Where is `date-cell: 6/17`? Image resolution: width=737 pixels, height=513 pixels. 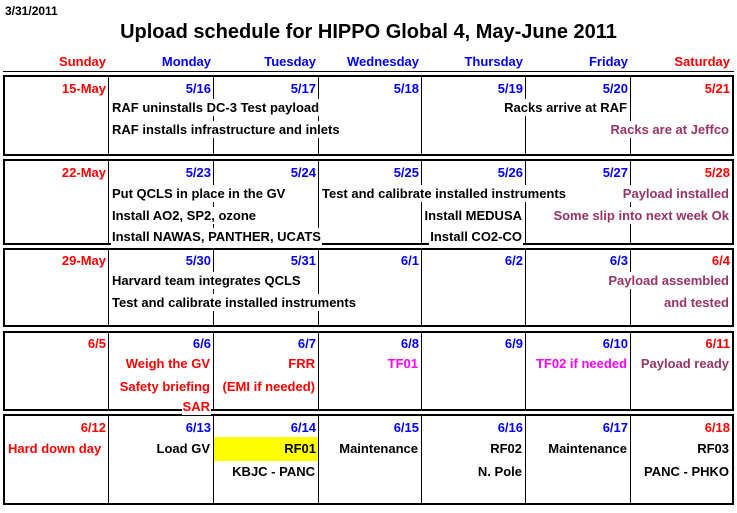
date-cell: 6/17 is located at coordinates (615, 427).